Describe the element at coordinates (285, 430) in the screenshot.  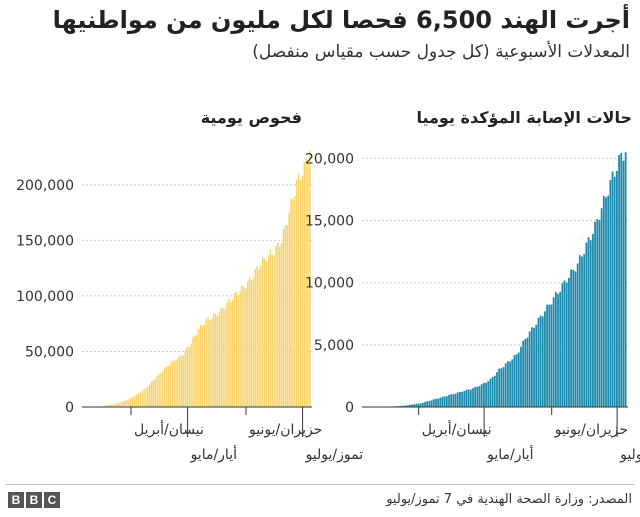
I see `tests-date-label: حزيران/يونيو` at that location.